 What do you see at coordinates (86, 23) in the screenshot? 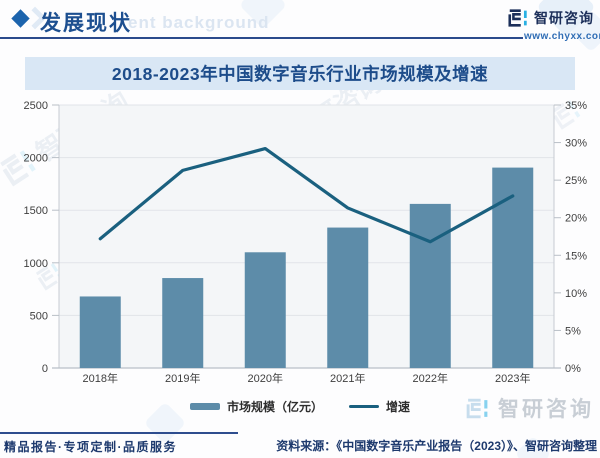
I see `page-title: 发展现状` at bounding box center [86, 23].